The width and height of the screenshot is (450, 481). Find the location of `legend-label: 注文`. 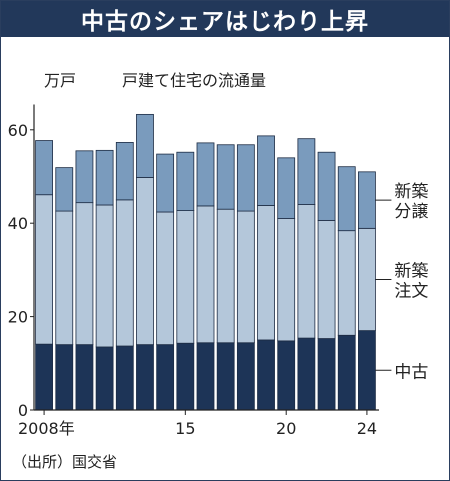

legend-label: 注文 is located at coordinates (411, 291).